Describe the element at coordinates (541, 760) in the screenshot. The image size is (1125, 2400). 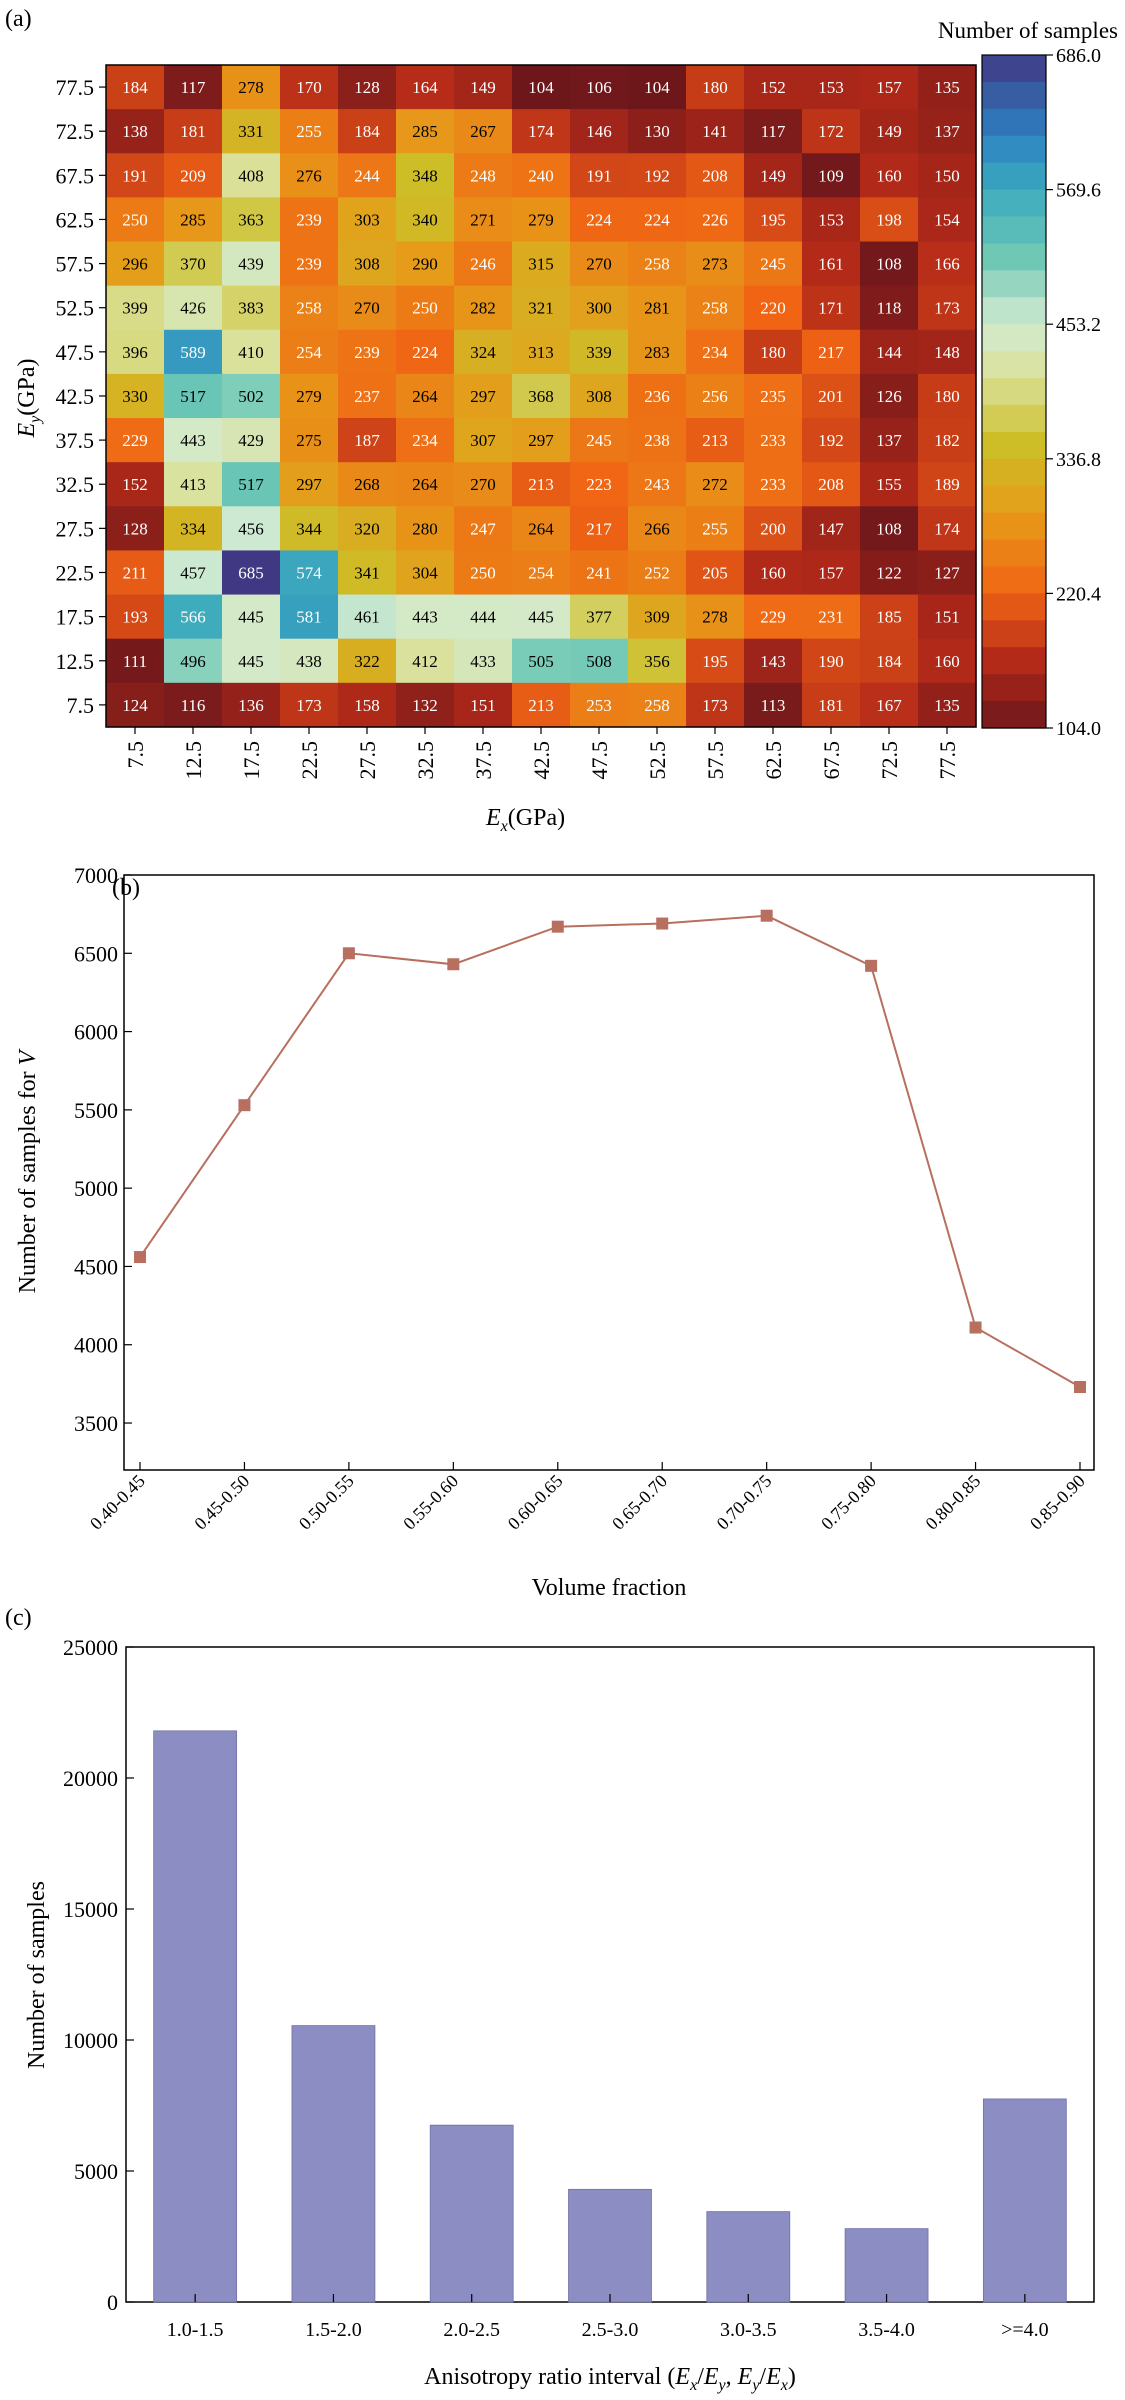
I see `heatmap-x-tick-label: 42.5` at that location.